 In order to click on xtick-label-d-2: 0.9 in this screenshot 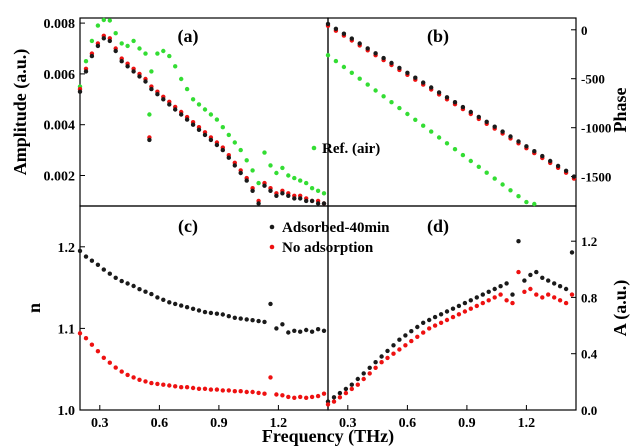, I will do `click(467, 423)`.